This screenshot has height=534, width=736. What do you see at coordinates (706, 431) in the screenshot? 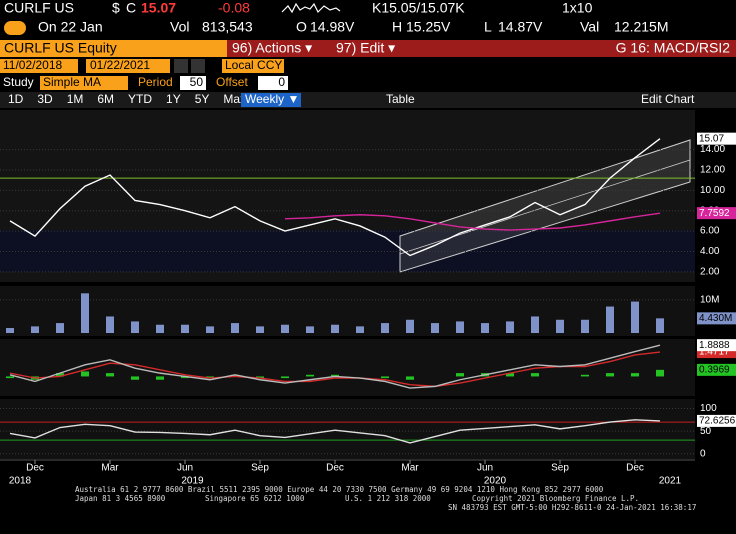
I see `y-tick-label: 50` at bounding box center [706, 431].